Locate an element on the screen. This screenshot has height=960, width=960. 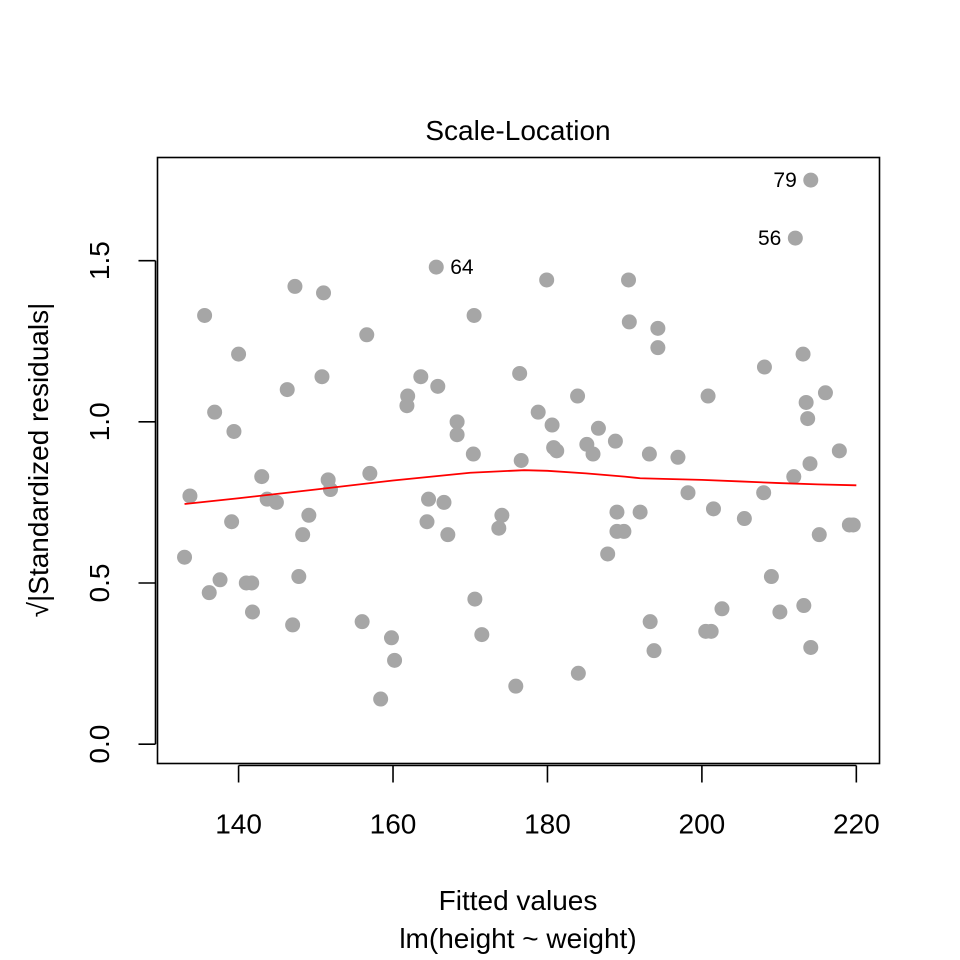
x-tick-label: 220 is located at coordinates (856, 824).